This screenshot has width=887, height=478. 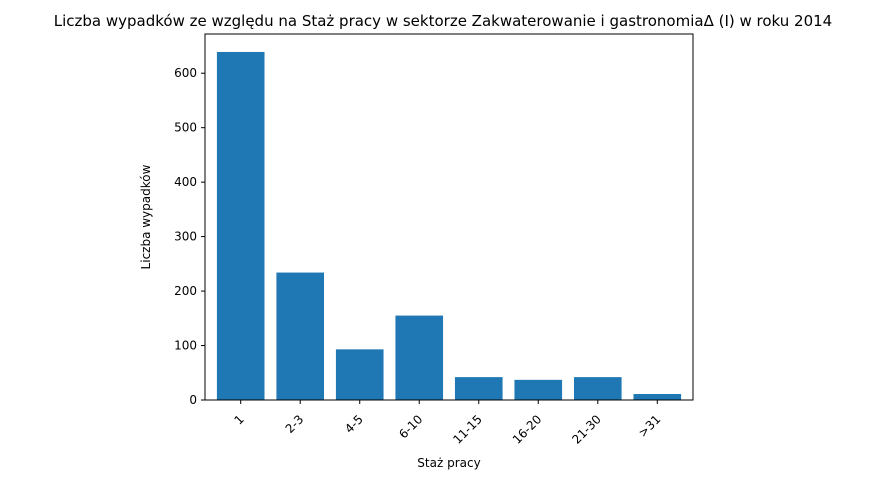 What do you see at coordinates (448, 463) in the screenshot?
I see `x-axis-label: Staż pracy` at bounding box center [448, 463].